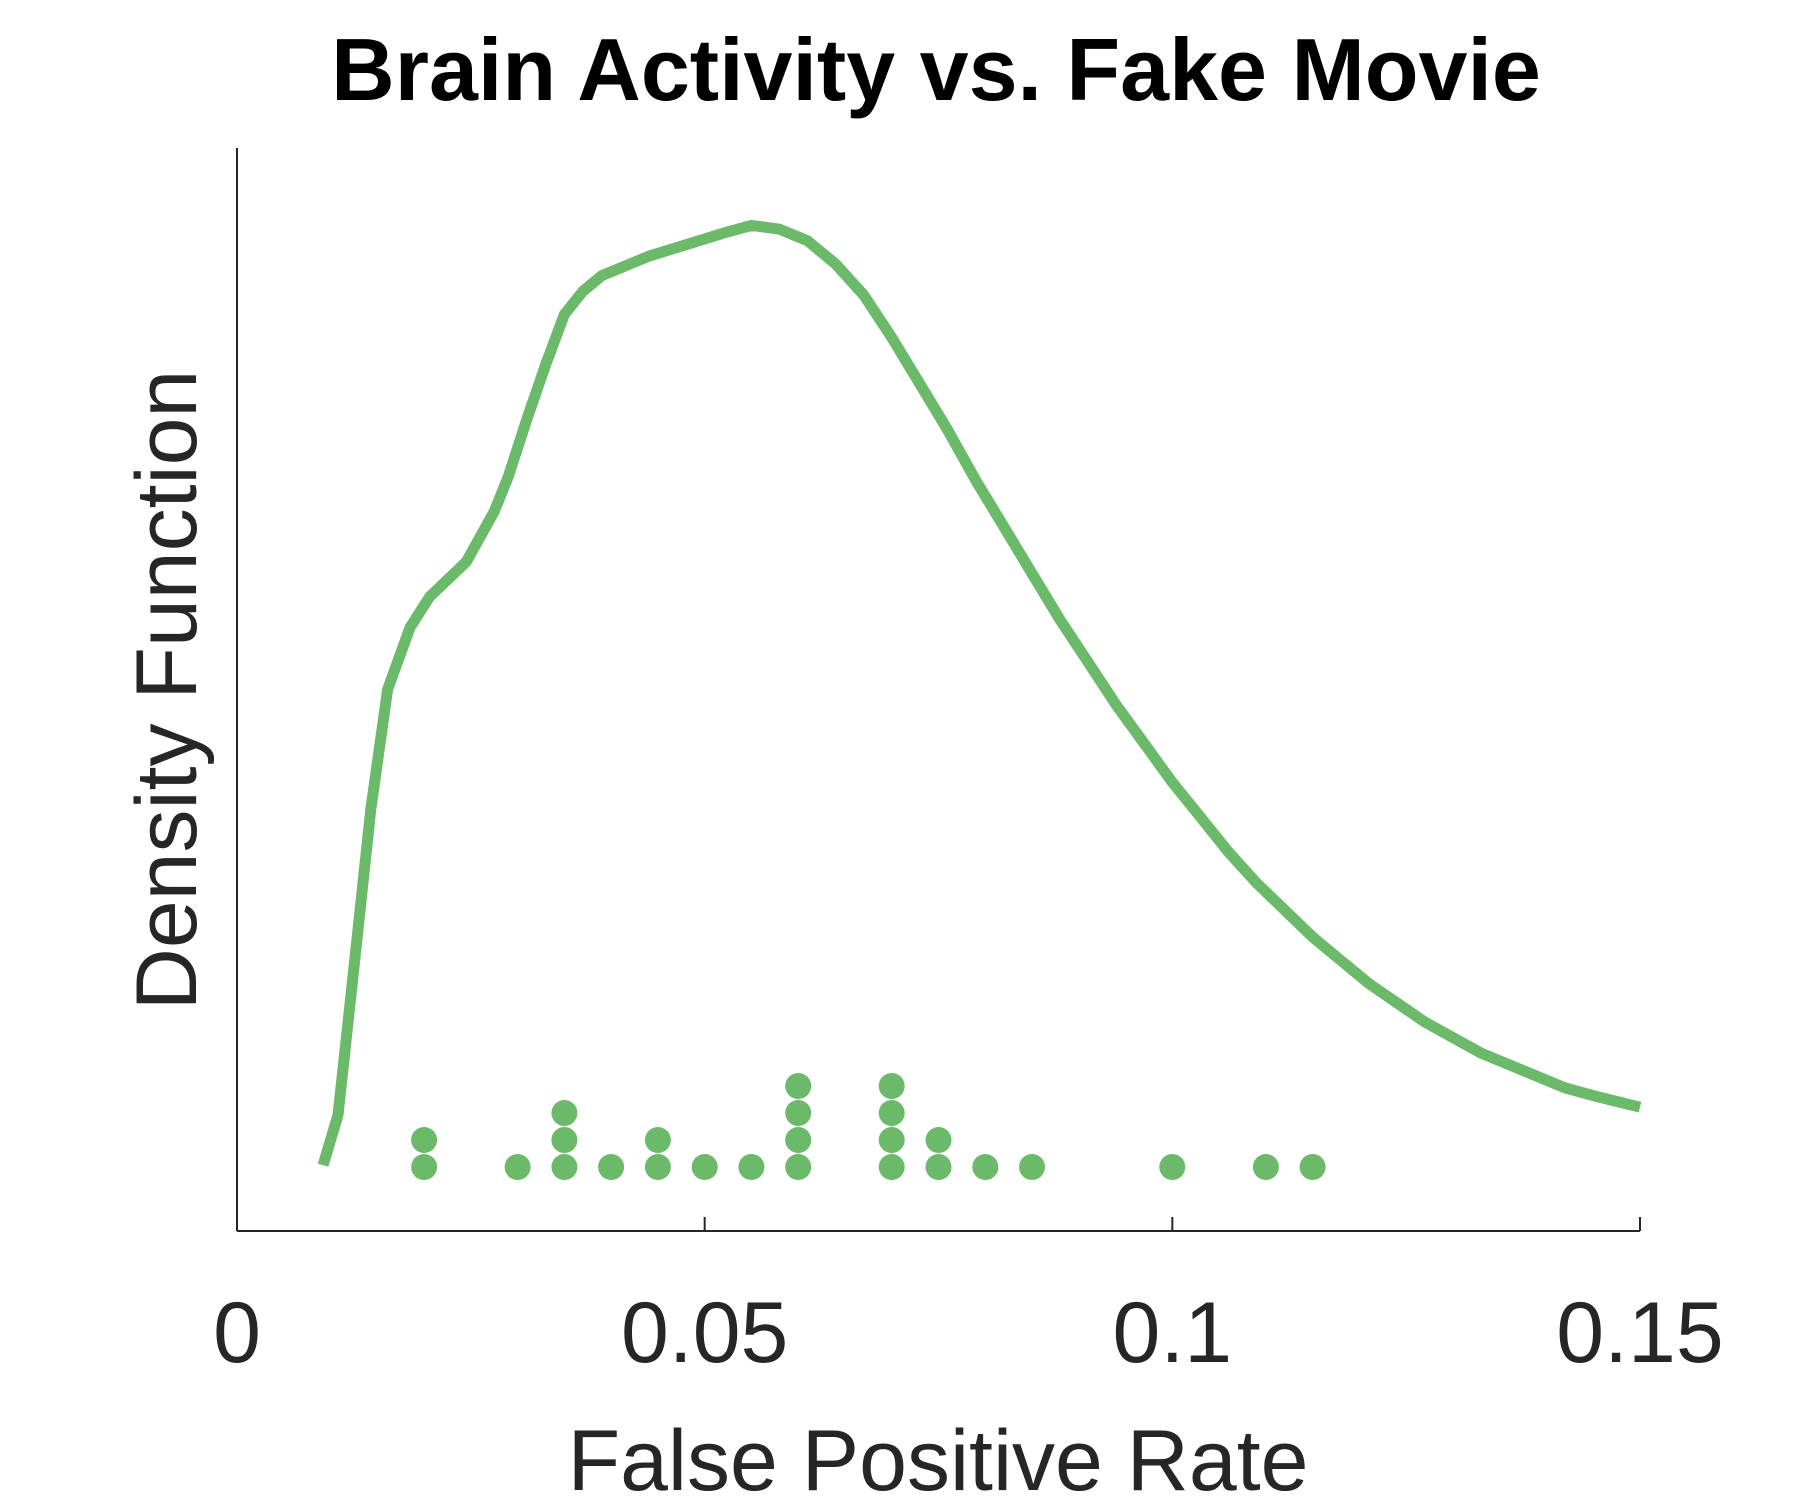 This screenshot has width=1800, height=1500. I want to click on chart-title: Brain Activity vs. Fake Movie, so click(936, 69).